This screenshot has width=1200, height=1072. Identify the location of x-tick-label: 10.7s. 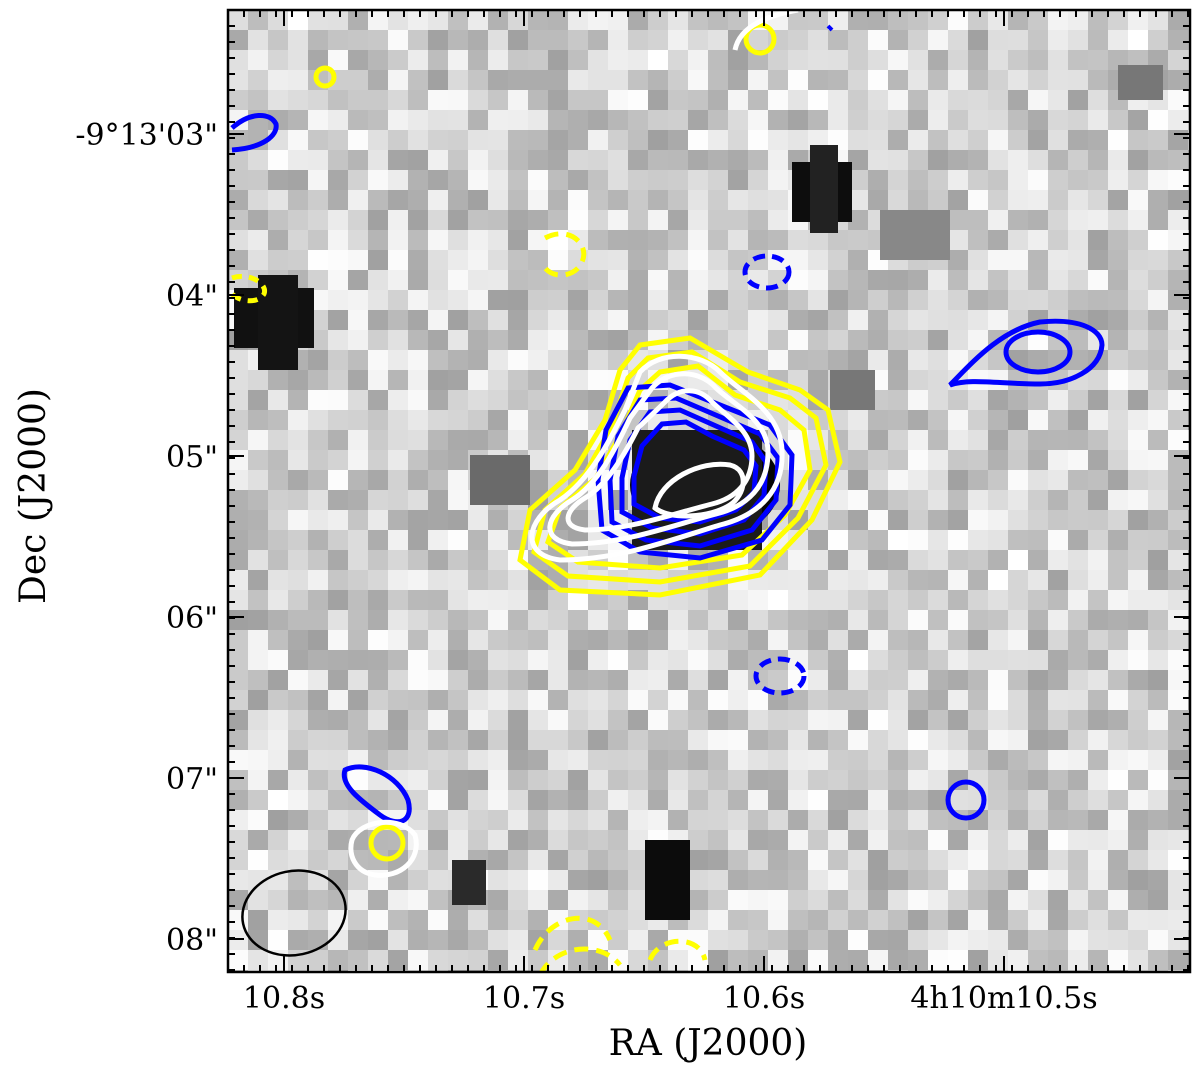
(524, 998).